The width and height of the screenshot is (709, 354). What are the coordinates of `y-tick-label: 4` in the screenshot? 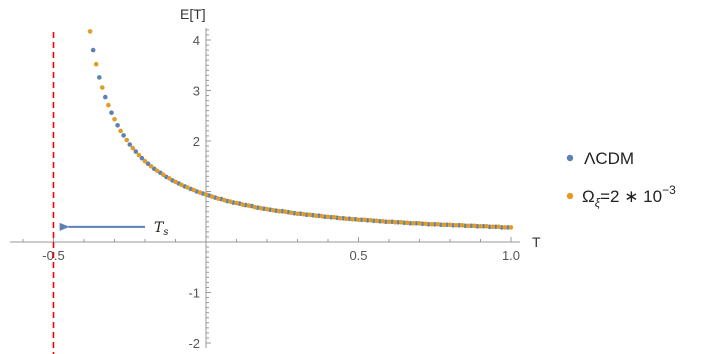 It's located at (196, 40).